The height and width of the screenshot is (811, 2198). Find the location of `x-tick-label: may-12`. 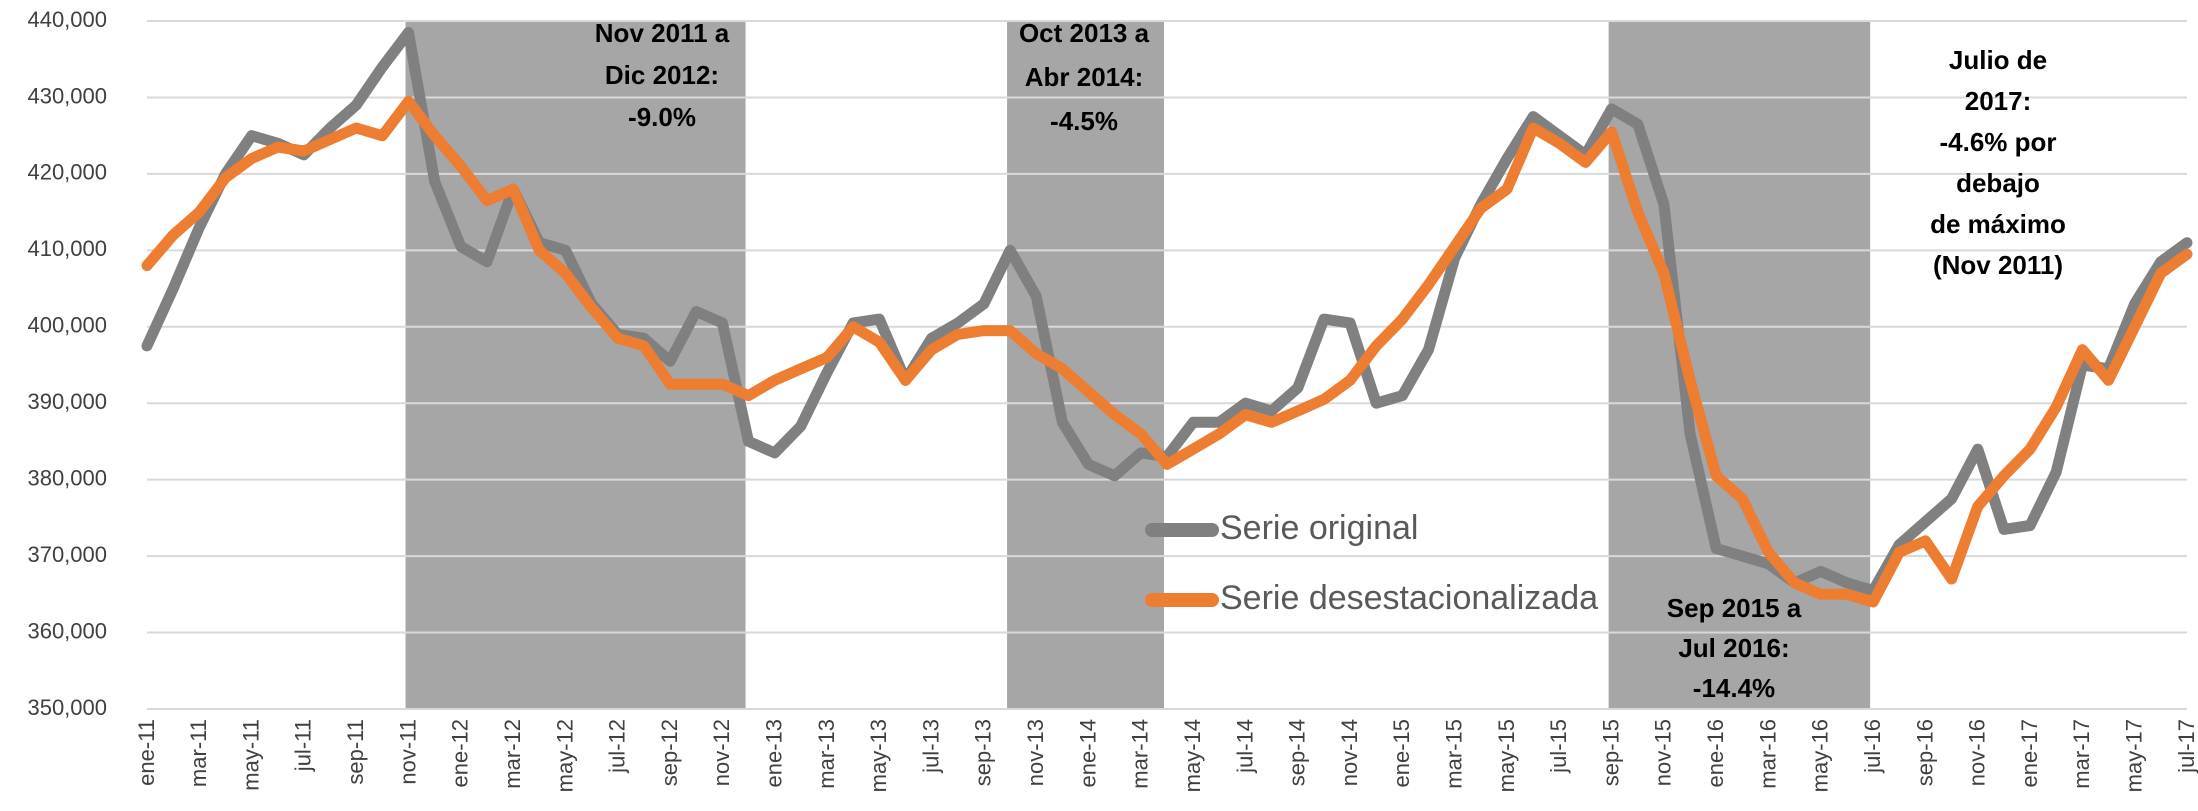

x-tick-label: may-12 is located at coordinates (564, 755).